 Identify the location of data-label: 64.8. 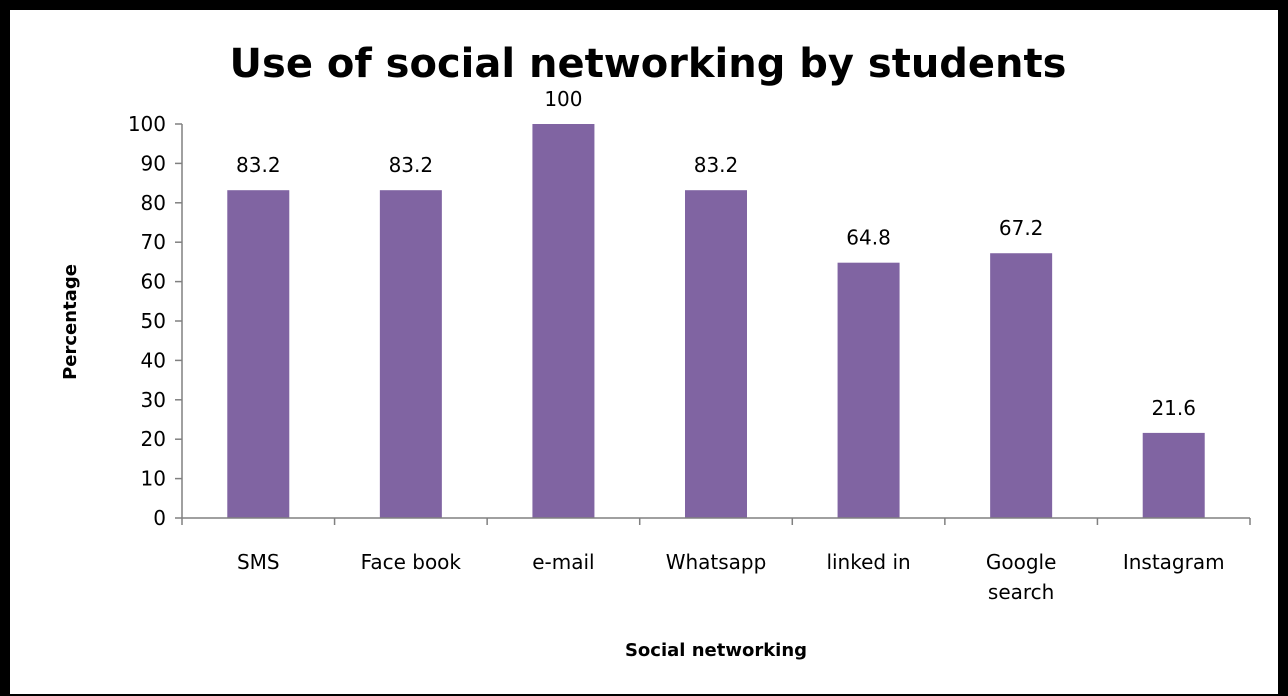
(868, 238).